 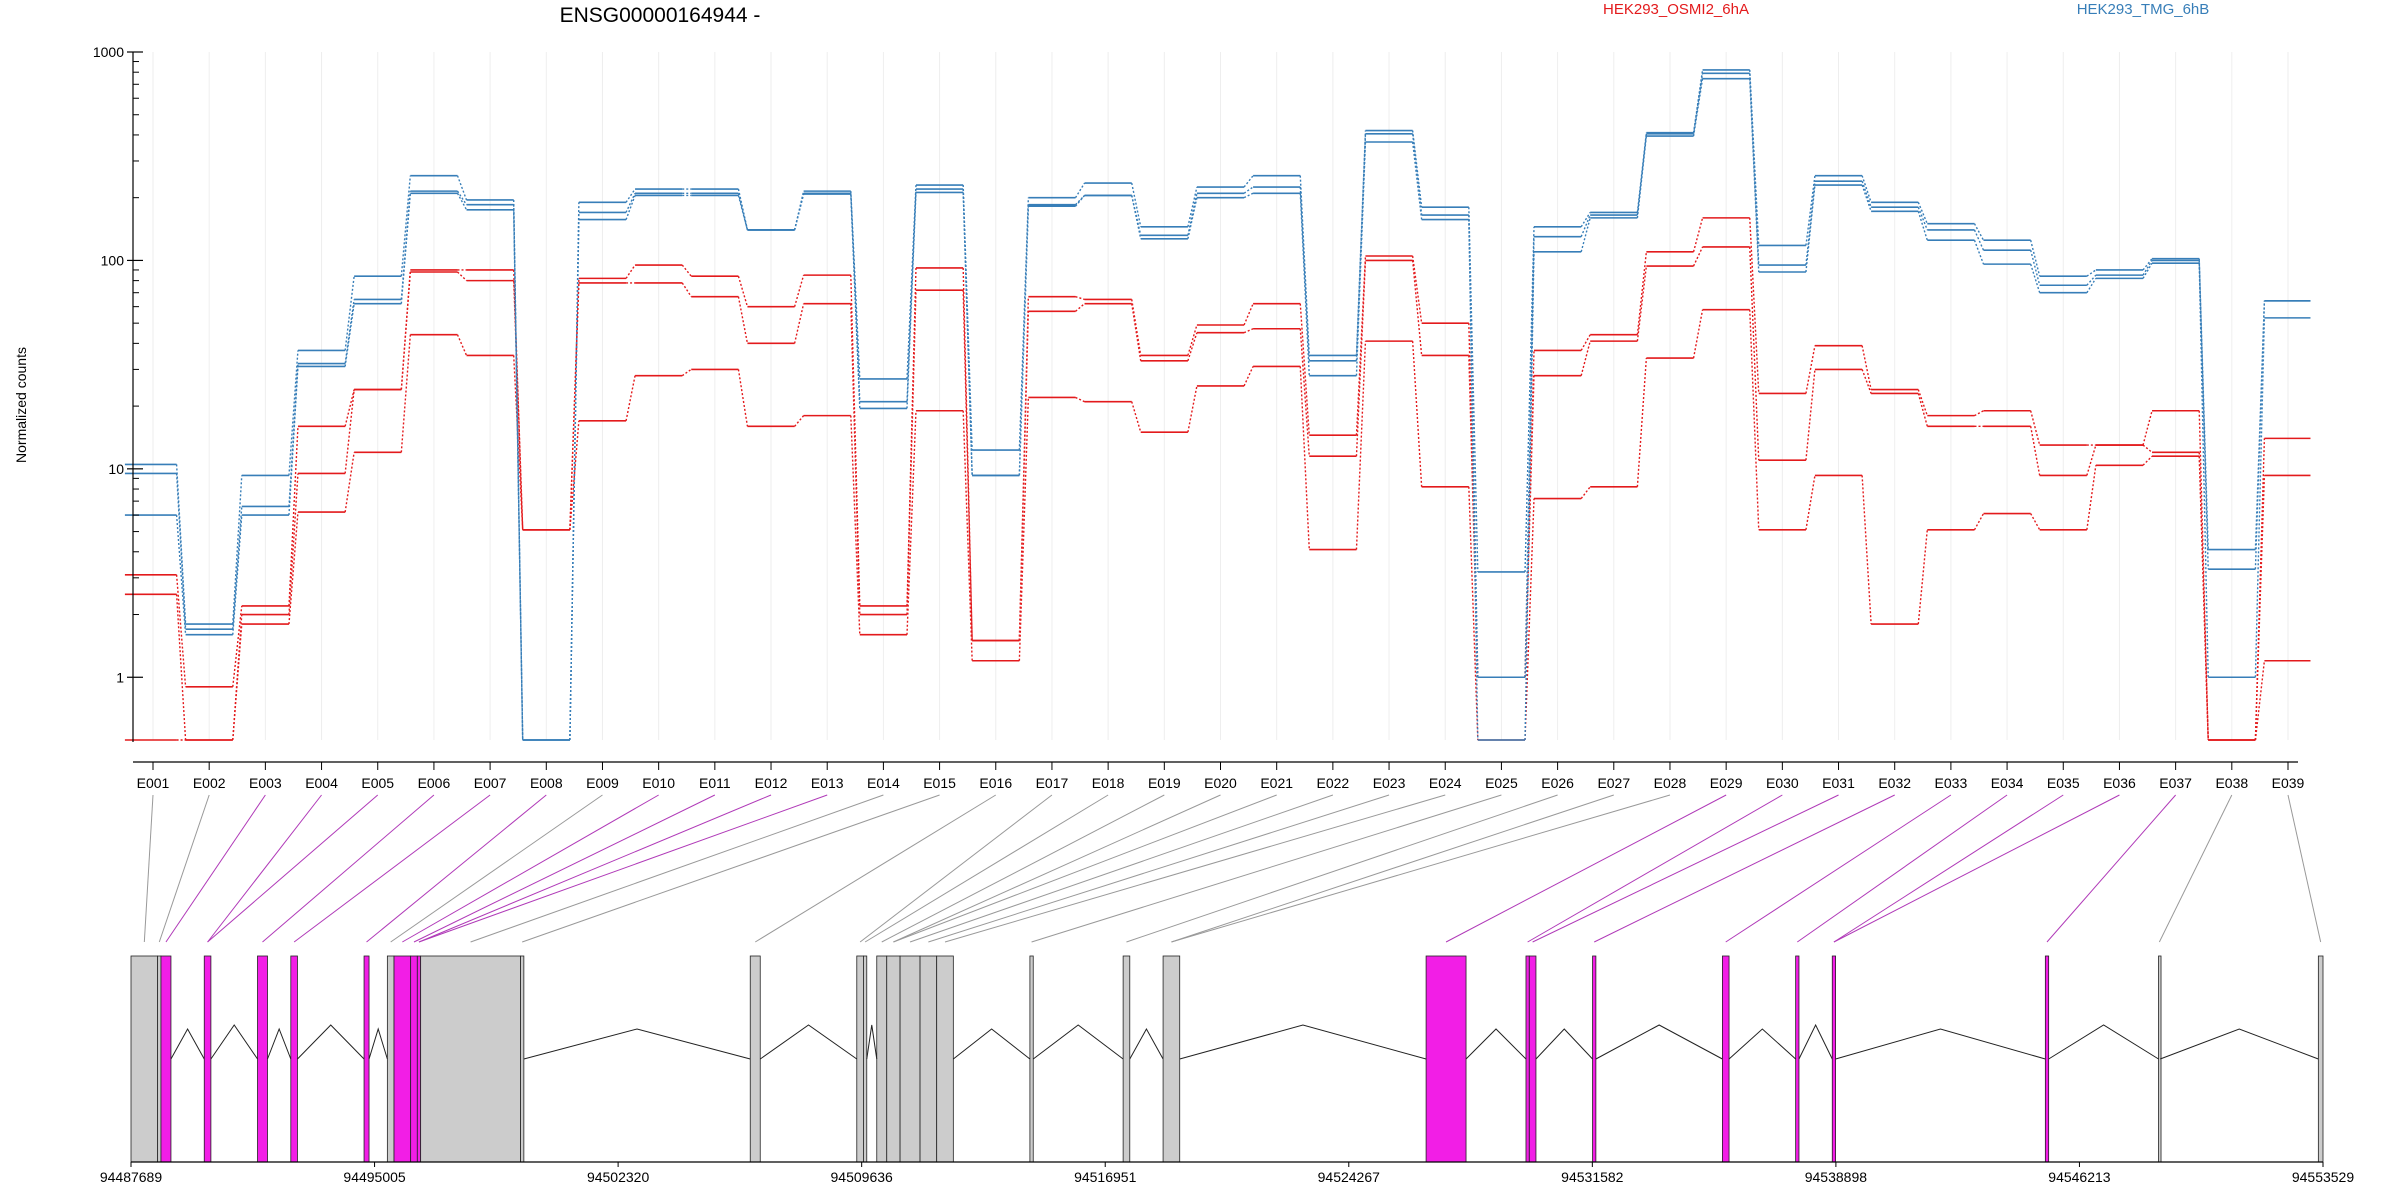 What do you see at coordinates (883, 783) in the screenshot?
I see `x-tick-label: E014` at bounding box center [883, 783].